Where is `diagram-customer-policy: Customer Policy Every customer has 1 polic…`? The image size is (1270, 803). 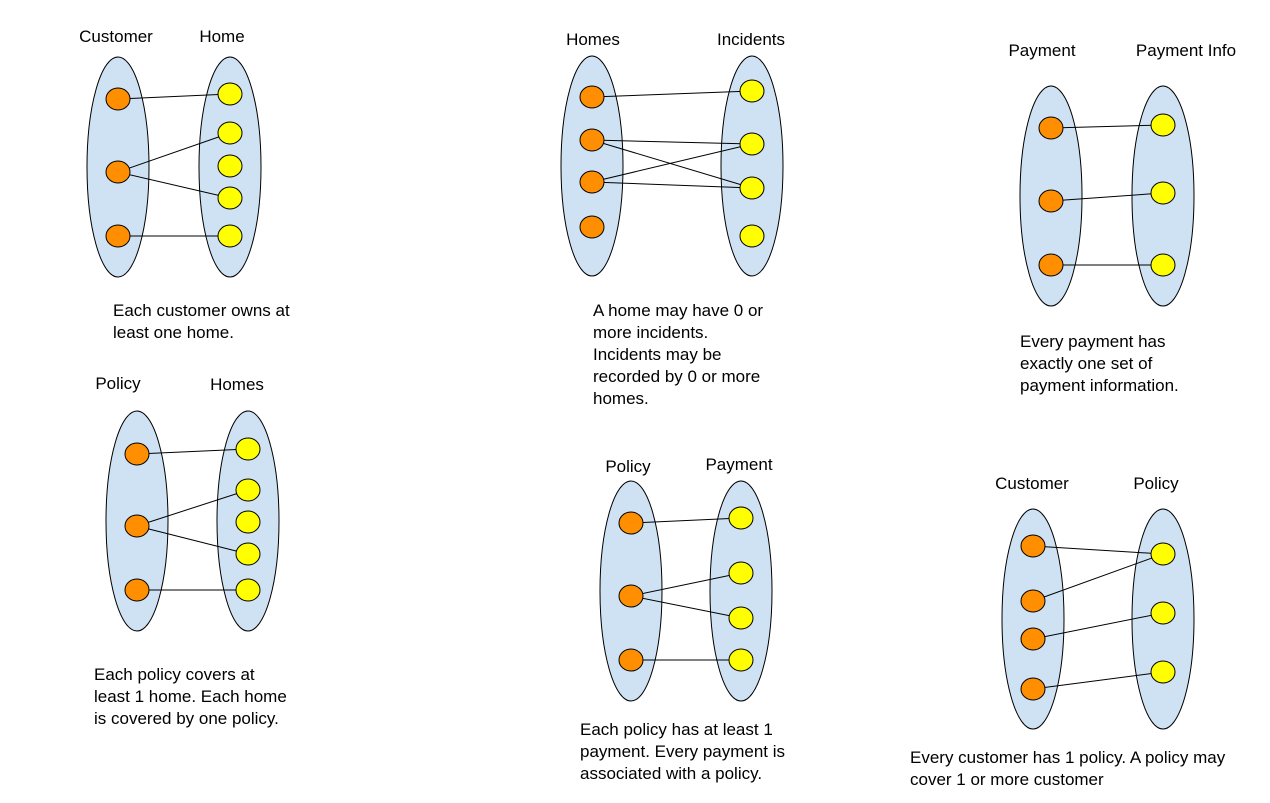 diagram-customer-policy: Customer Policy Every customer has 1 polic… is located at coordinates (1068, 631).